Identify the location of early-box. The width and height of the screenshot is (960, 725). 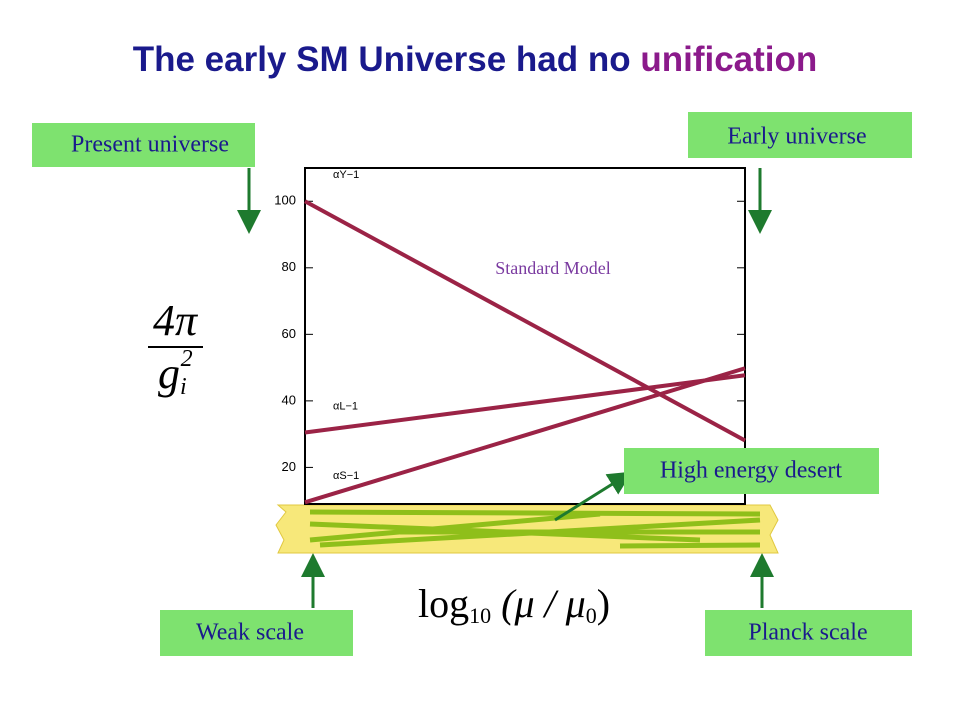
(800, 135).